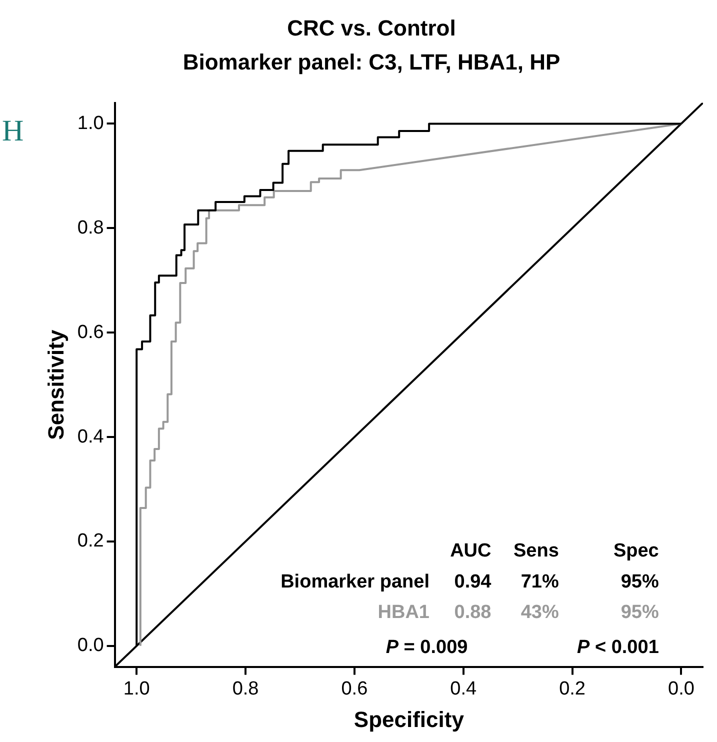 This screenshot has height=742, width=717. I want to click on x-axis-title: Specificity, so click(409, 719).